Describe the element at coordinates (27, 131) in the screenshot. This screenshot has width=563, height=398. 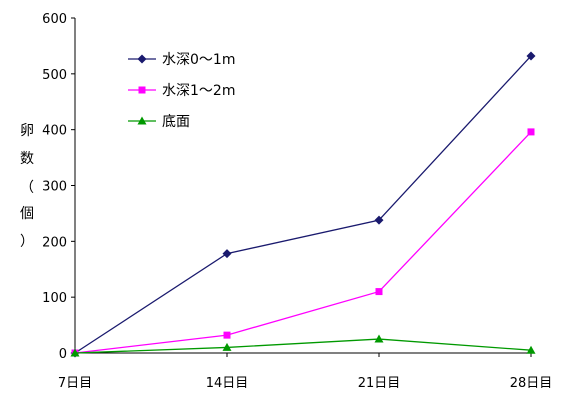
I see `y-axis-label-char: 卵` at that location.